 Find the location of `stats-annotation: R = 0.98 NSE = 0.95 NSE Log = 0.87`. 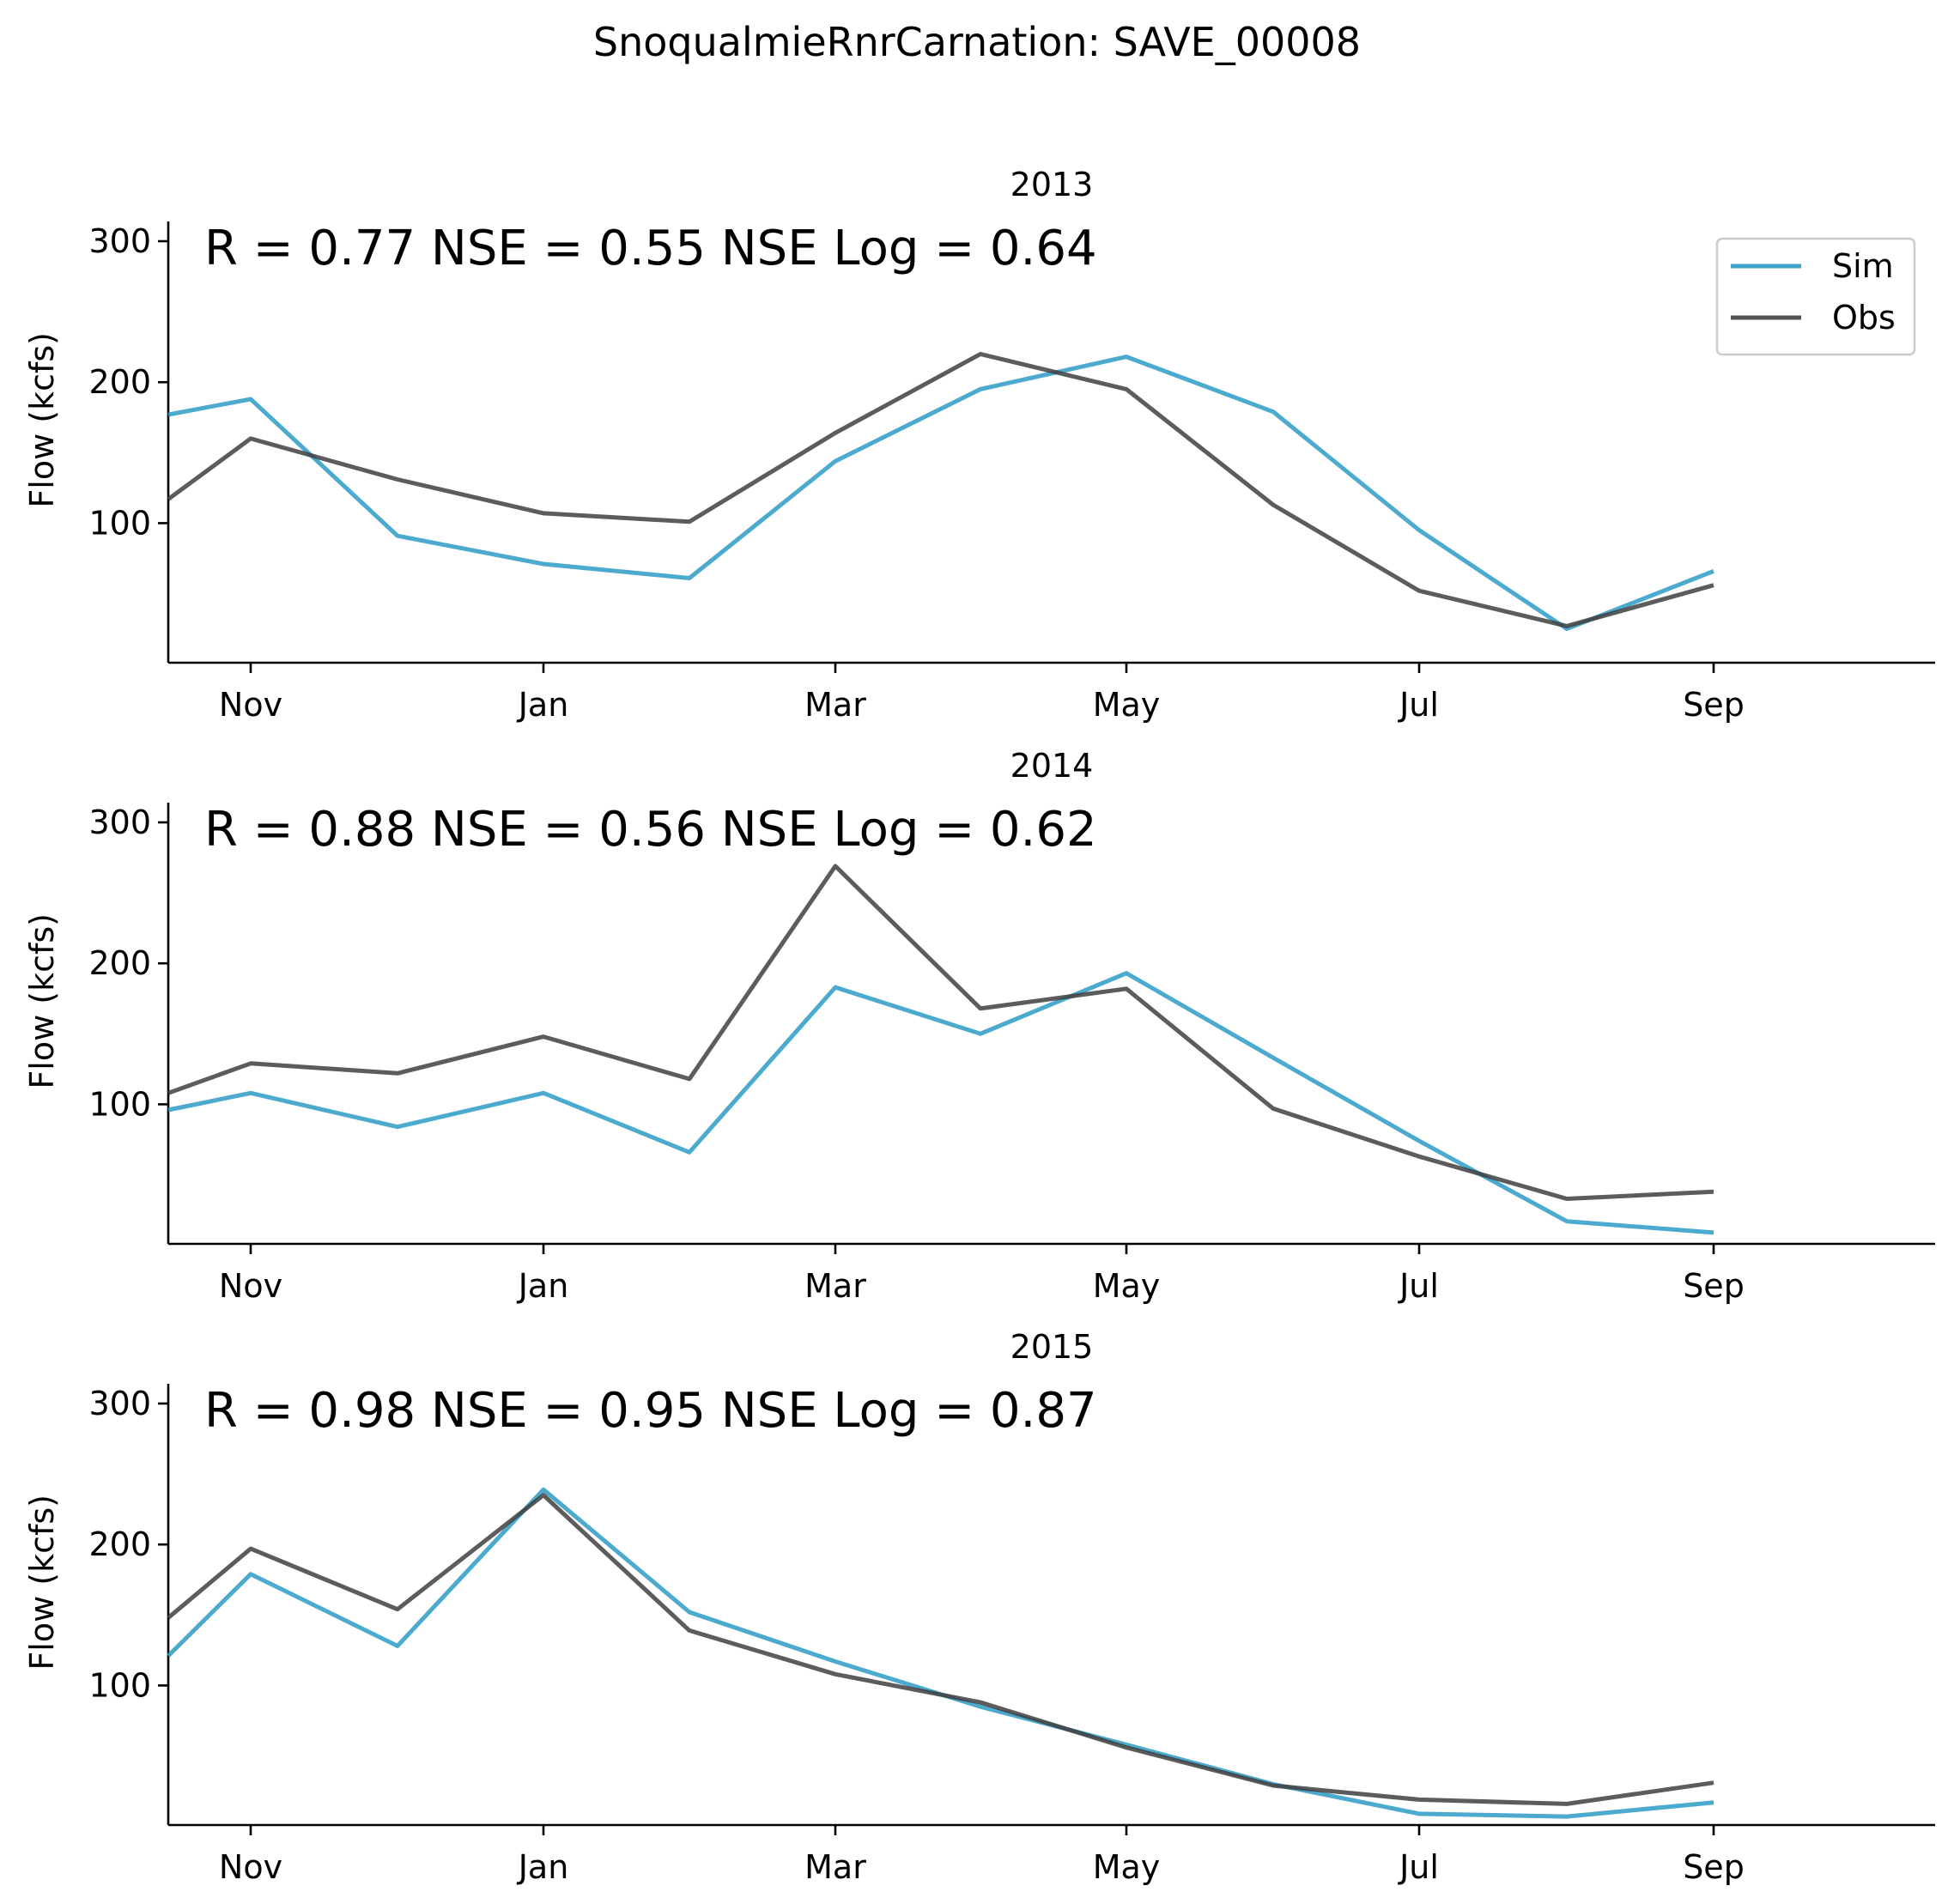

stats-annotation: R = 0.98 NSE = 0.95 NSE Log = 0.87 is located at coordinates (650, 1411).